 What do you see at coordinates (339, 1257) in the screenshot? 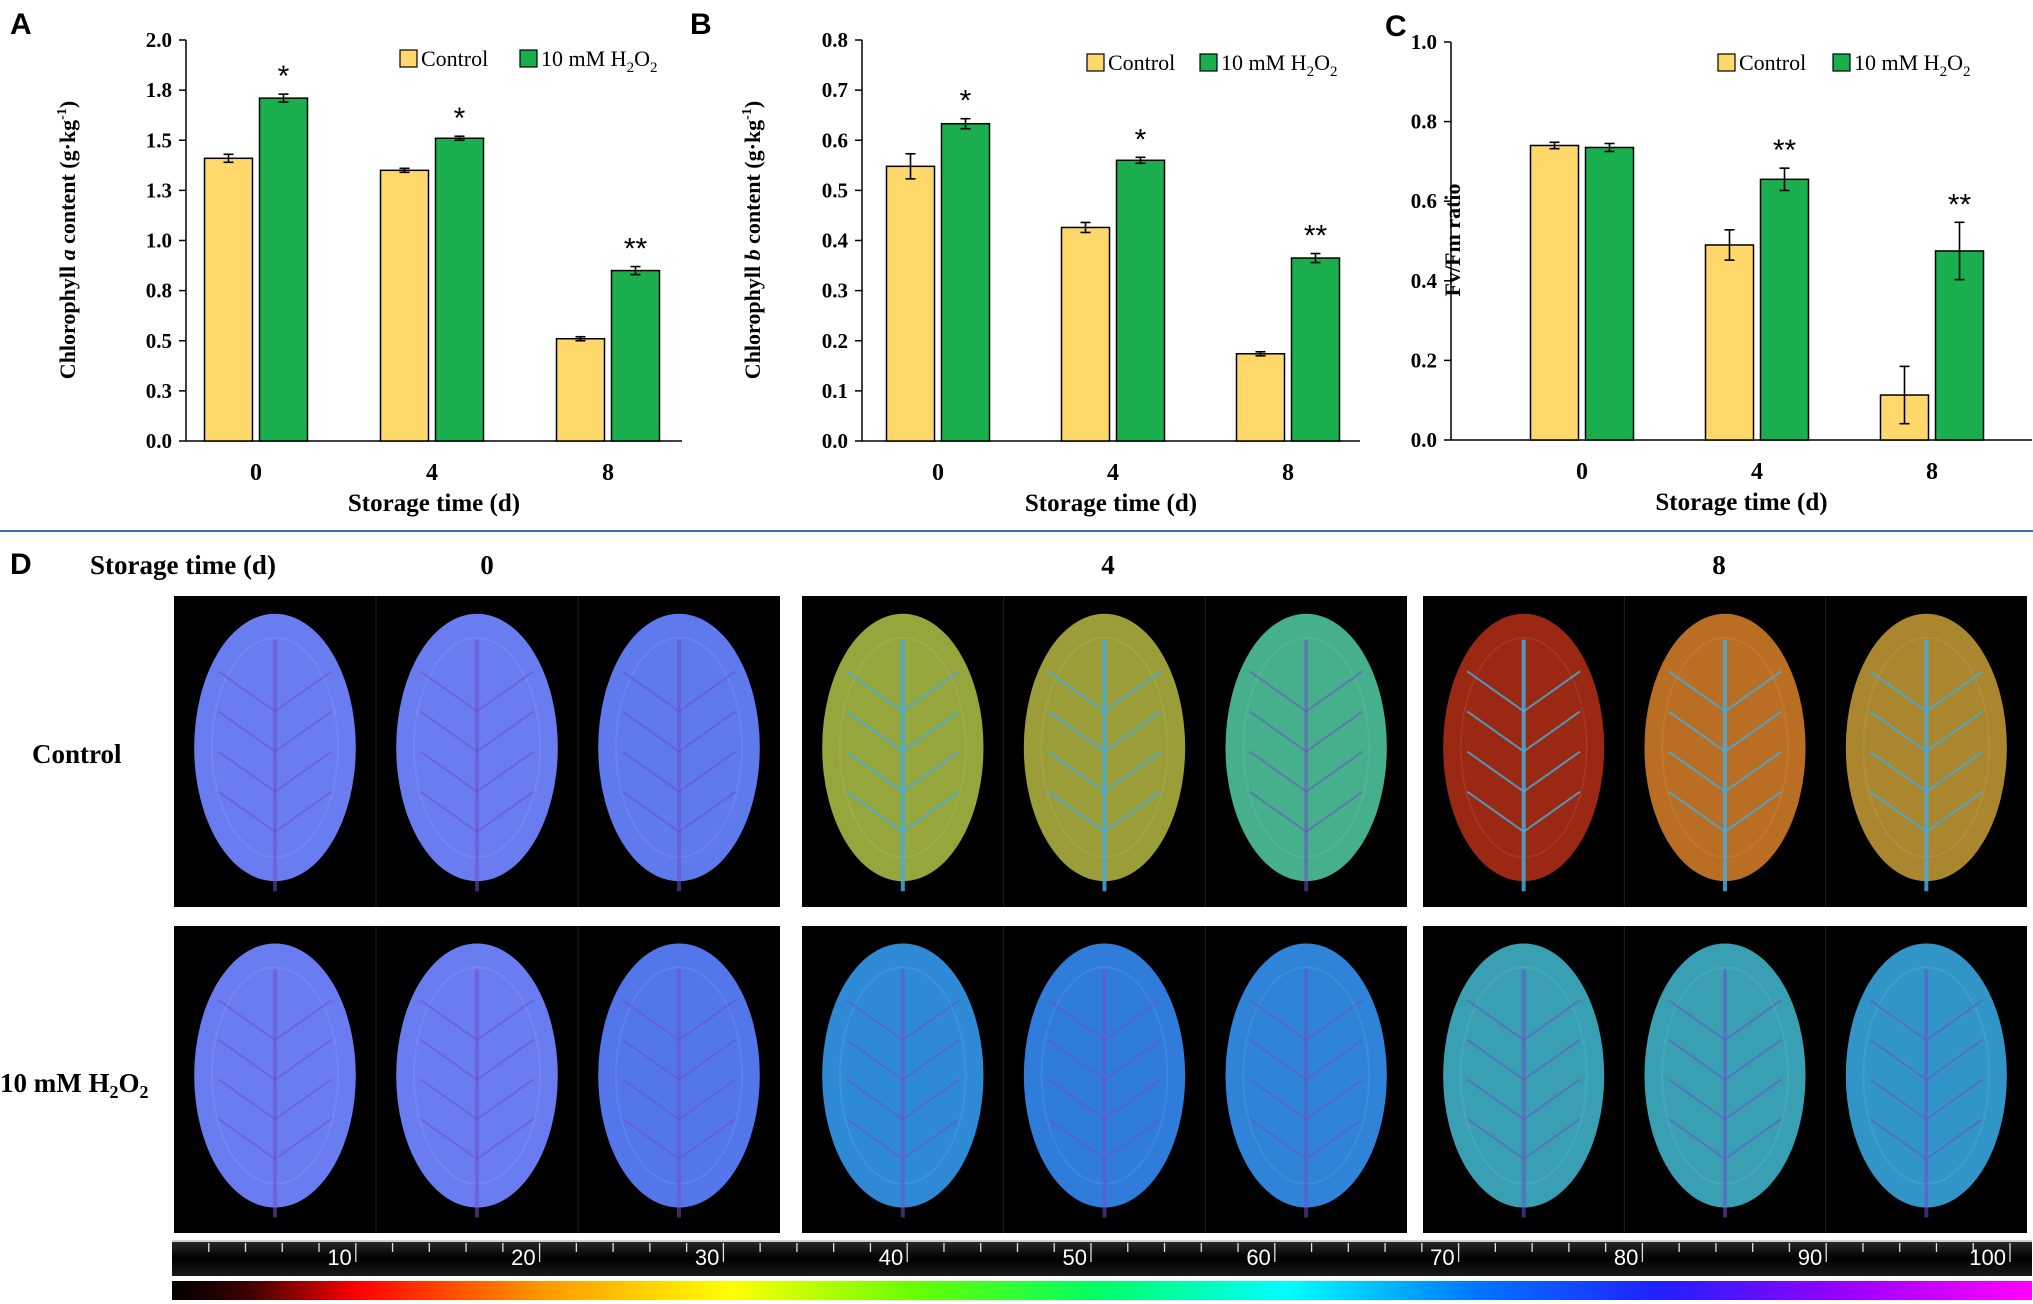
I see `colorbar-tick-label: 10` at bounding box center [339, 1257].